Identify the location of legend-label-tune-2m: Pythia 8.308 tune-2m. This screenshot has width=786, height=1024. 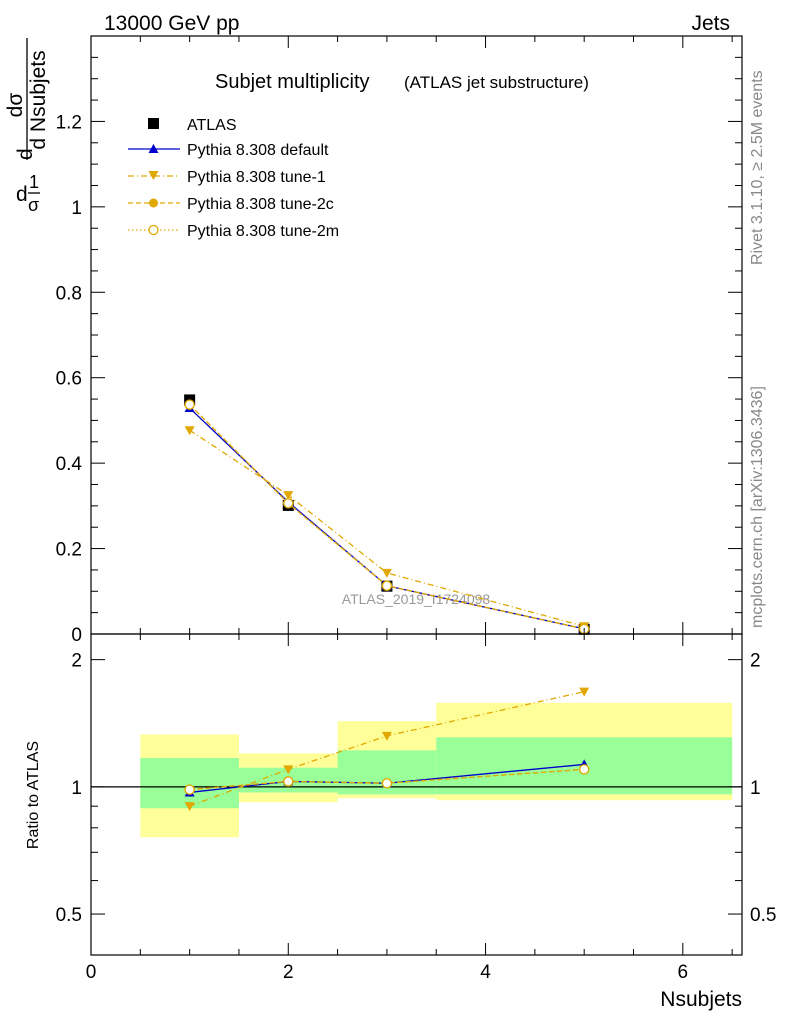
(263, 231).